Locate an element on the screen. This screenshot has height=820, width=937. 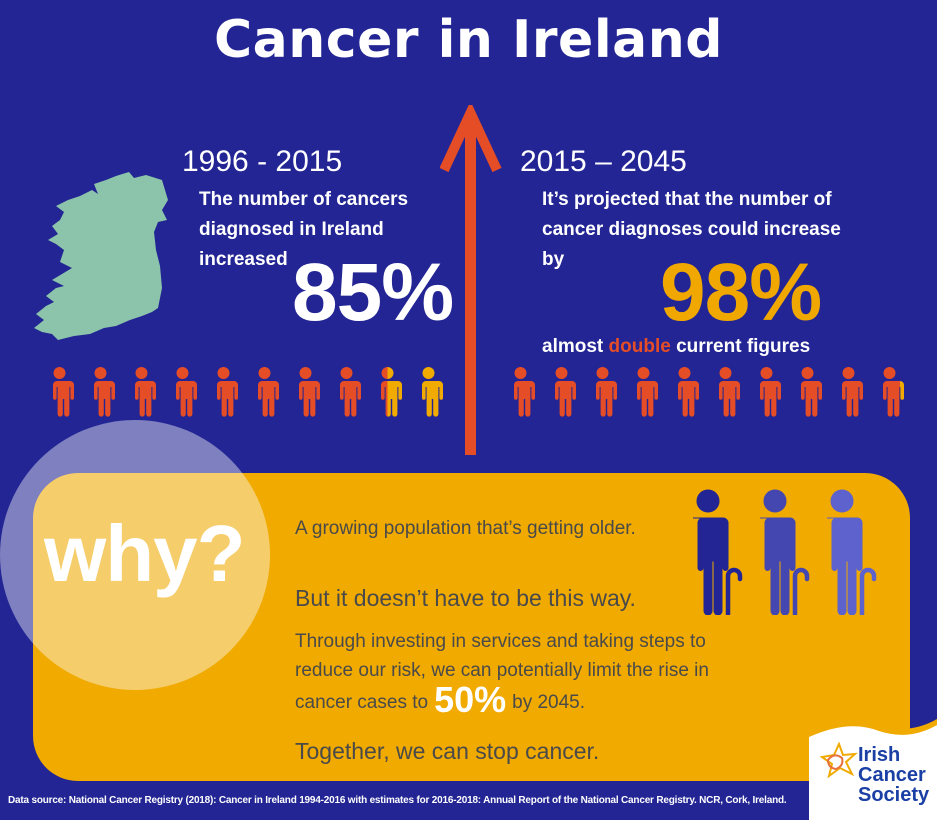
up-arrow-icon is located at coordinates (471, 280).